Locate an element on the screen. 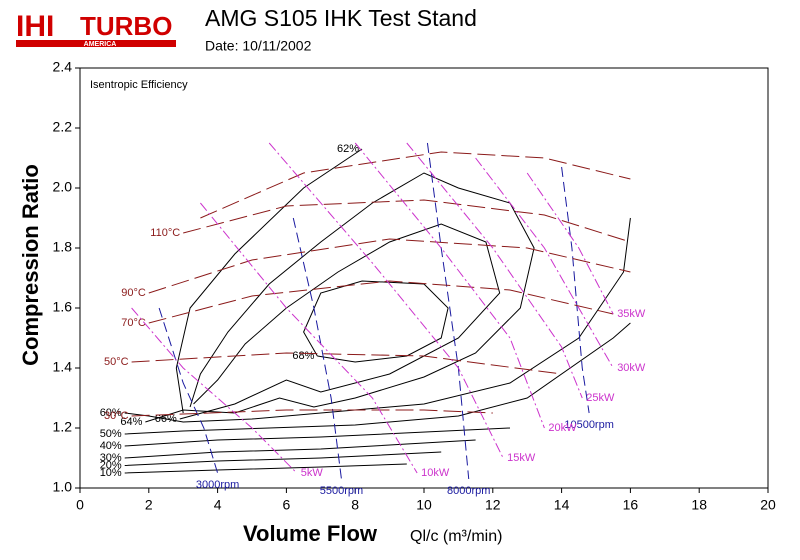 The height and width of the screenshot is (560, 800). x-tick-label: 16 is located at coordinates (631, 505).